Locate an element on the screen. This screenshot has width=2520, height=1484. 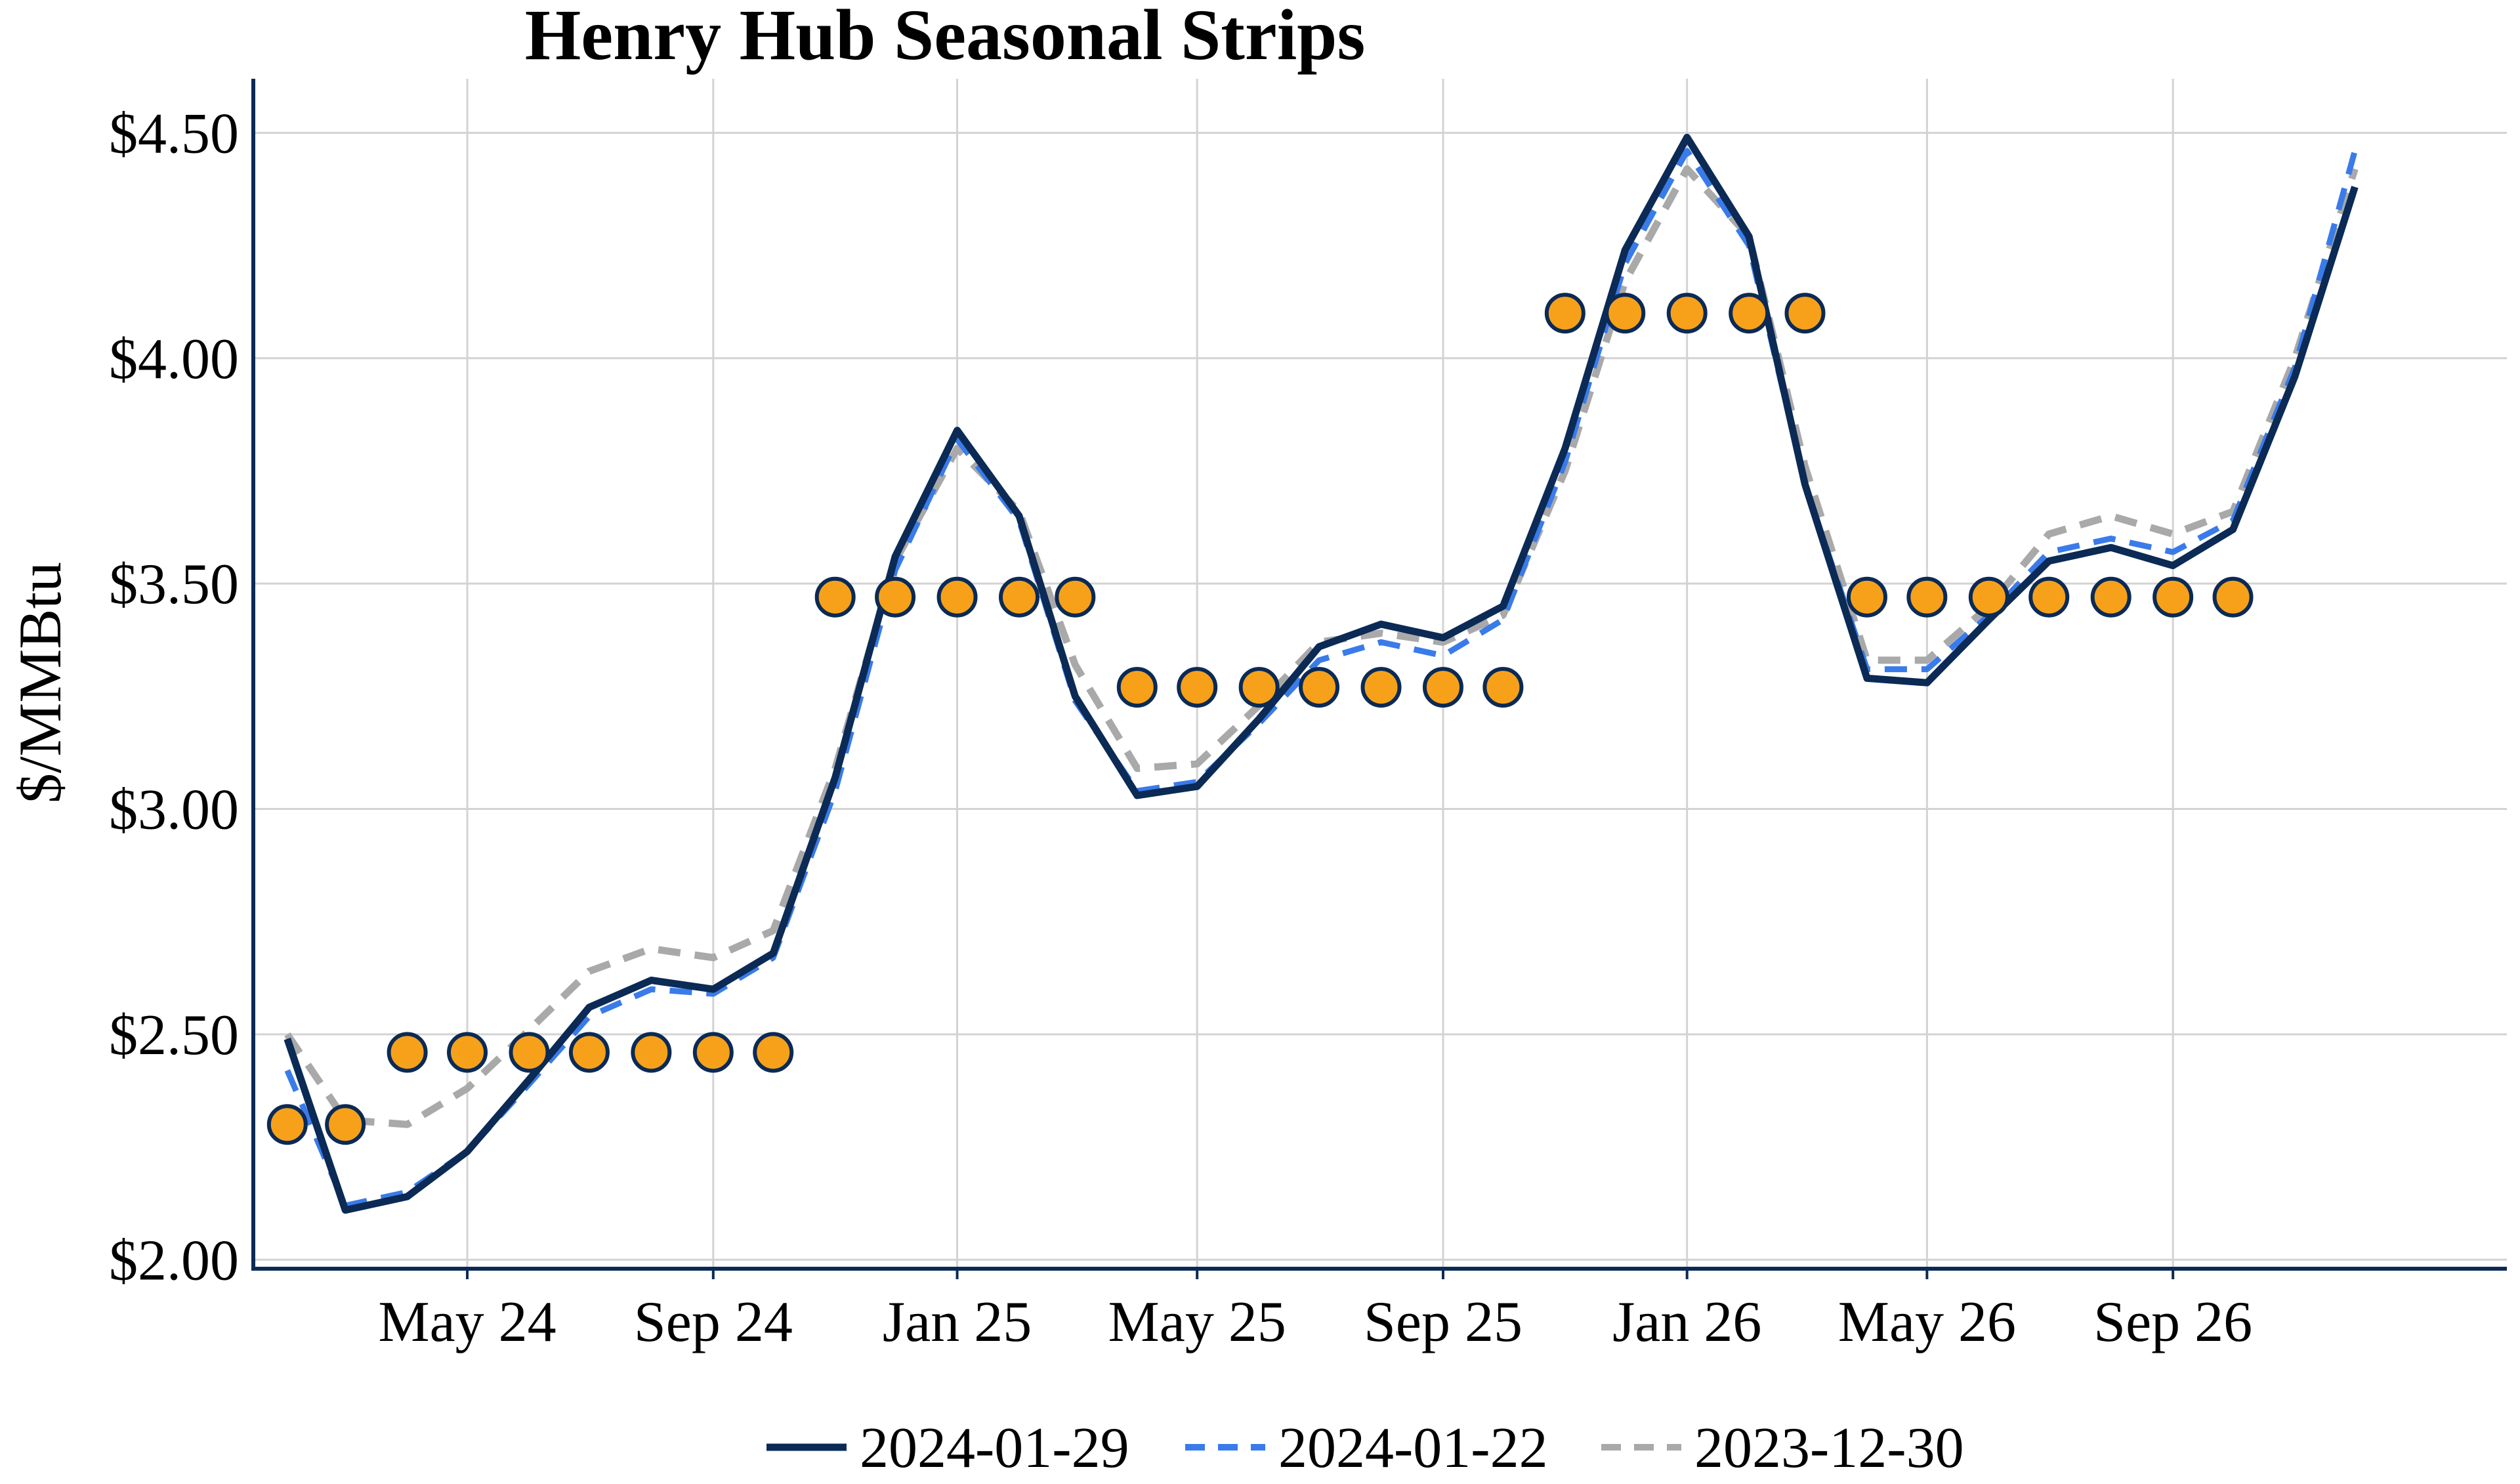
x-tick-label: May 24 is located at coordinates (467, 1322).